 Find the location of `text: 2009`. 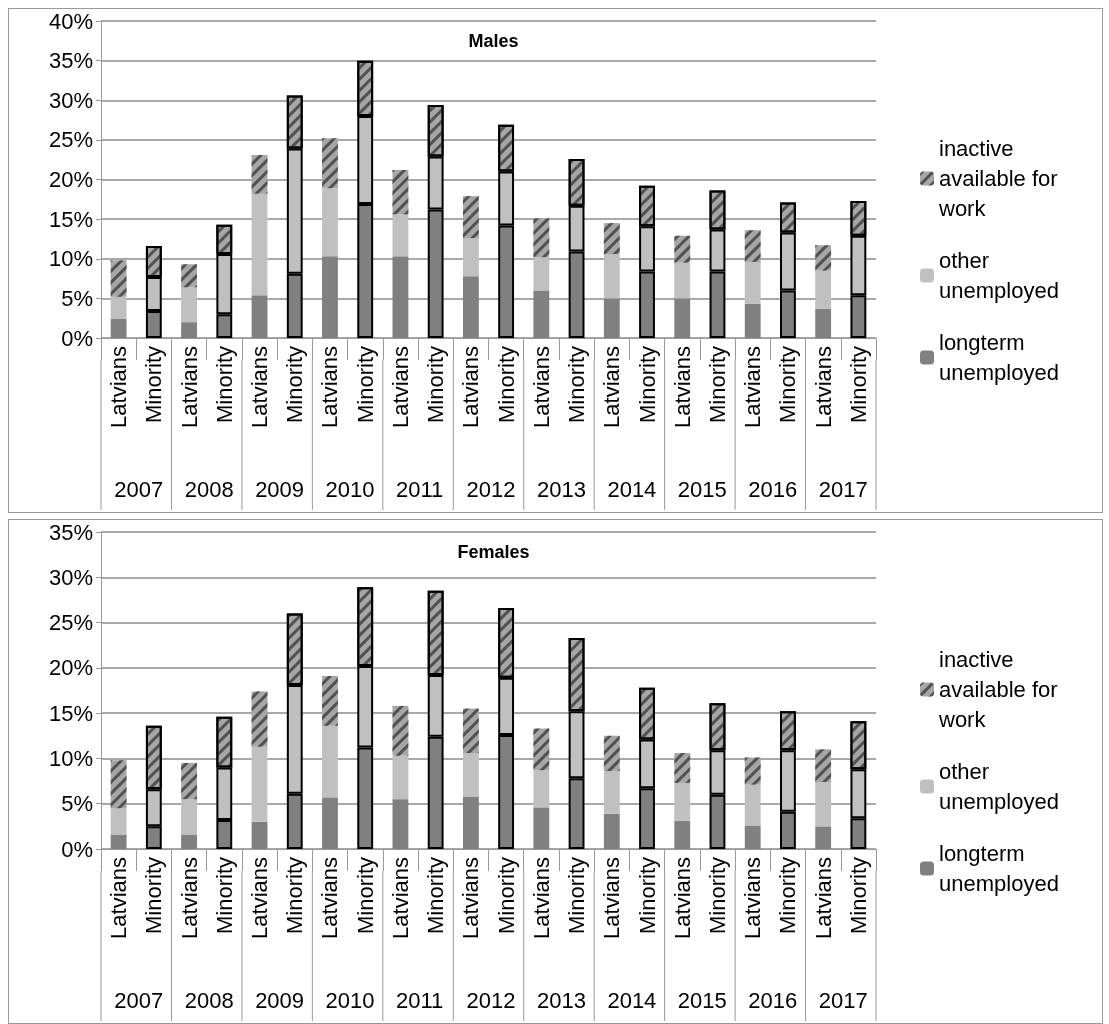

text: 2009 is located at coordinates (280, 489).